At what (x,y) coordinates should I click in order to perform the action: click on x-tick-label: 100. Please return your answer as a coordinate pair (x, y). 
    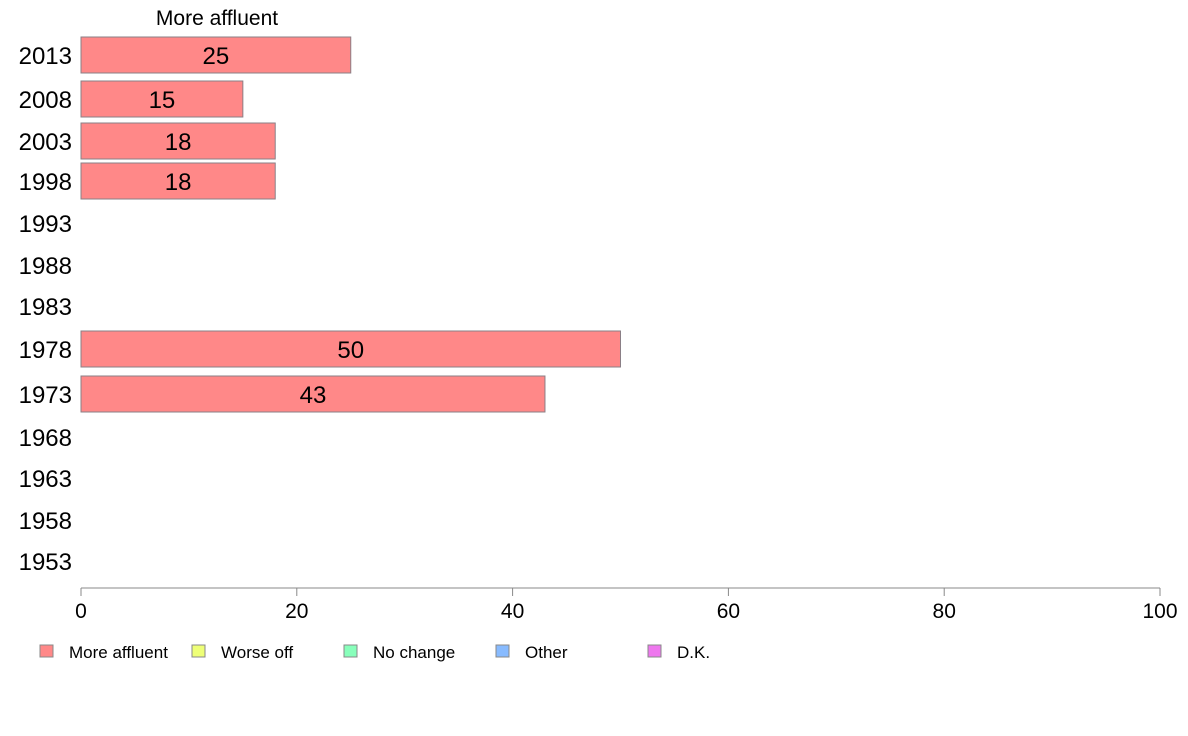
    Looking at the image, I should click on (1159, 611).